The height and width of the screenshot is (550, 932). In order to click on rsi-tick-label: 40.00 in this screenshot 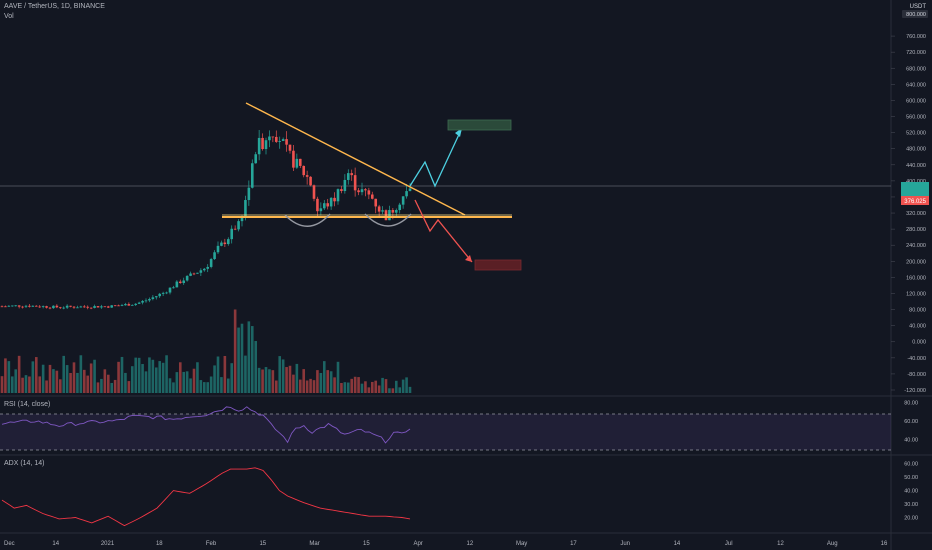, I will do `click(911, 440)`.